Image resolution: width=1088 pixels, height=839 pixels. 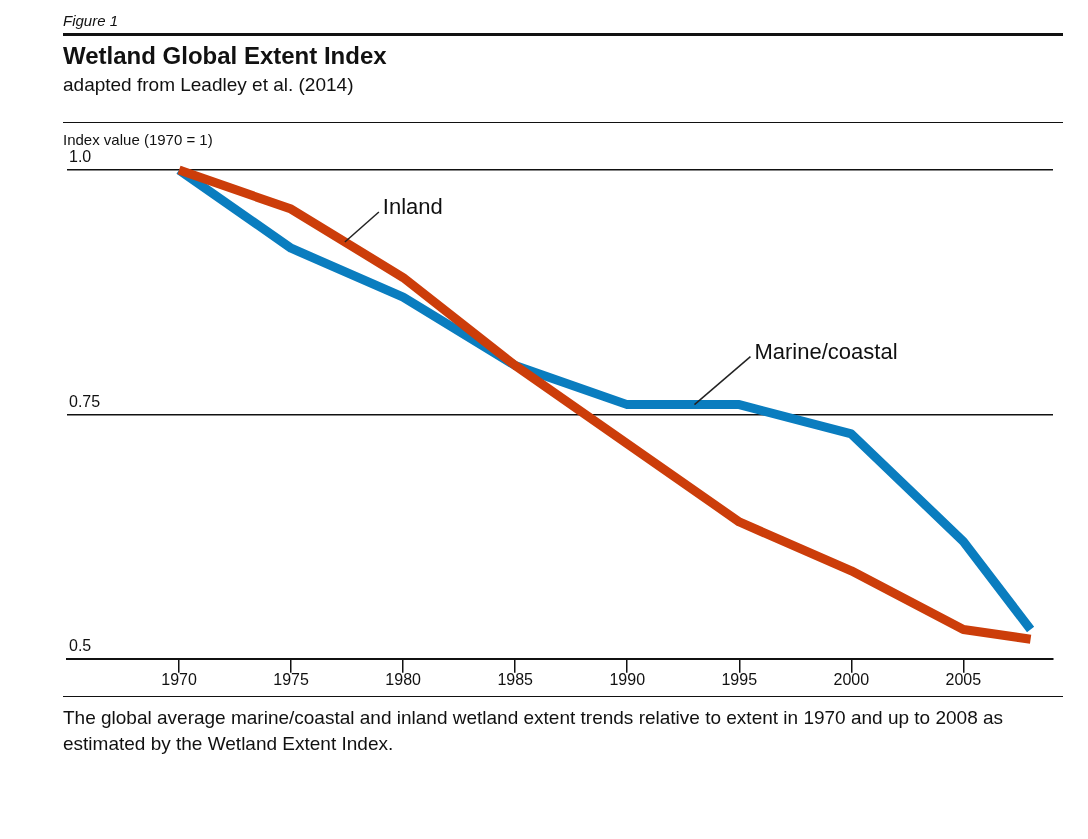 What do you see at coordinates (403, 679) in the screenshot?
I see `x-tick-label: 1980` at bounding box center [403, 679].